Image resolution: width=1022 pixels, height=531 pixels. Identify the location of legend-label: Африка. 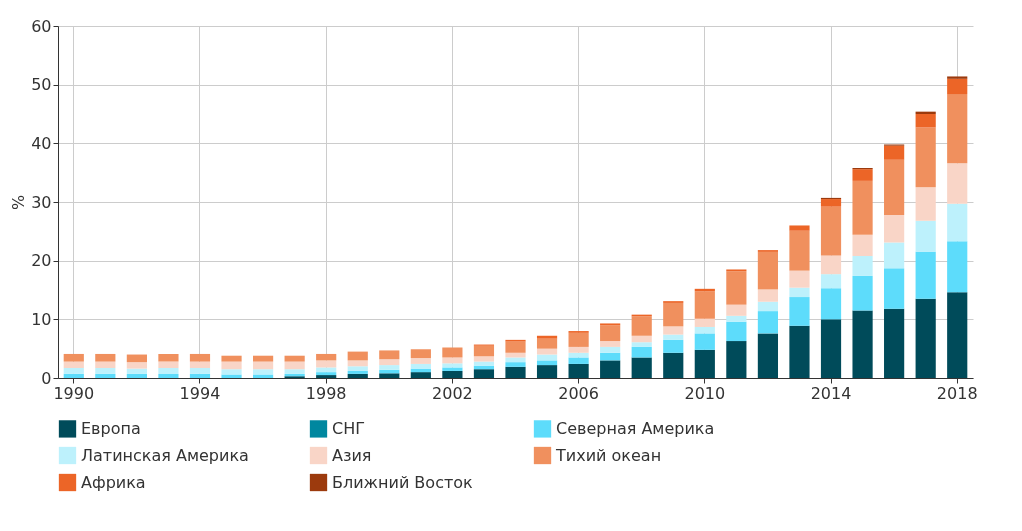
(113, 482).